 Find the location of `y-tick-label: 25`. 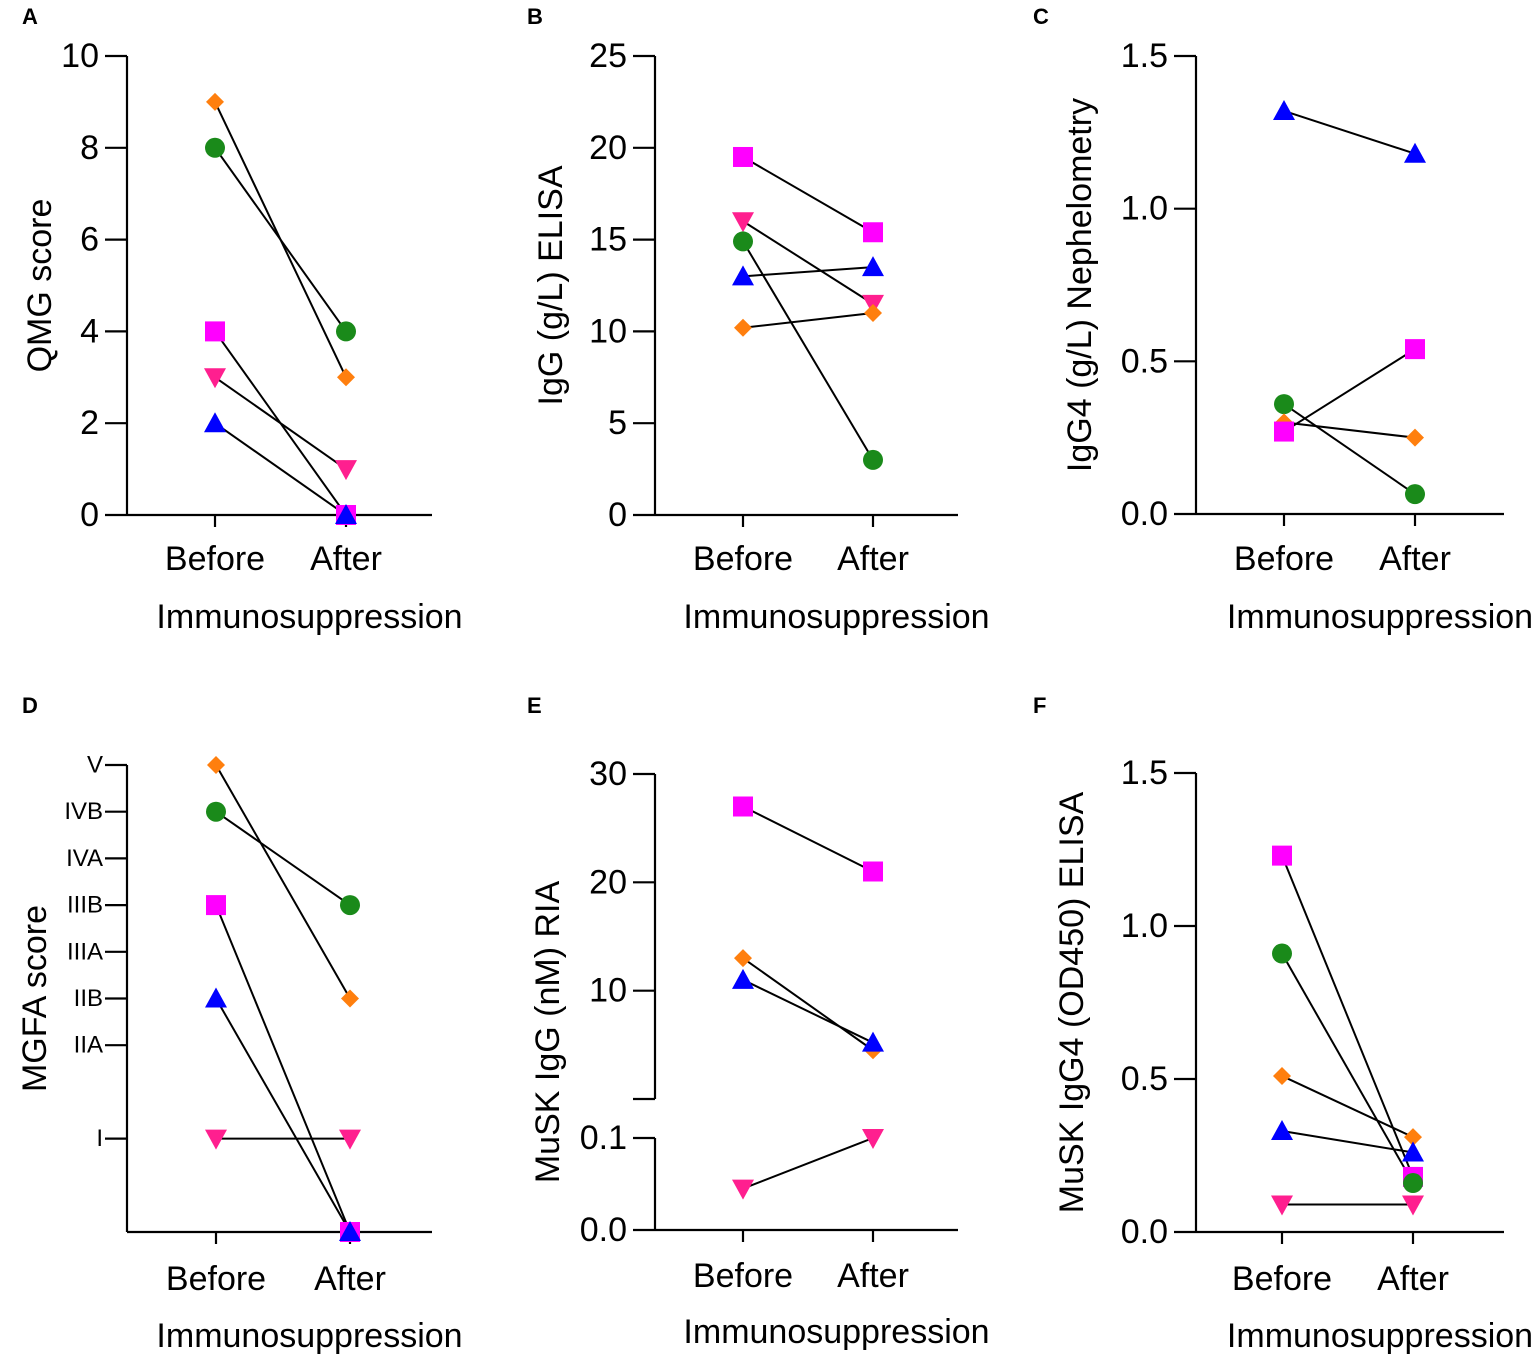

y-tick-label: 25 is located at coordinates (608, 56).